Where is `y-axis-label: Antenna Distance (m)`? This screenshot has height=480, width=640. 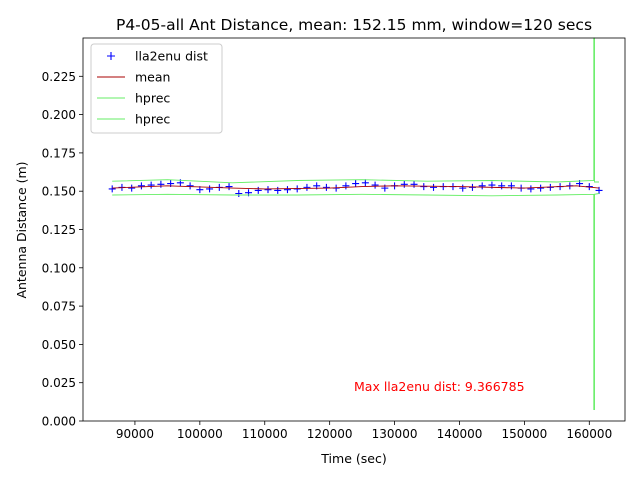 y-axis-label: Antenna Distance (m) is located at coordinates (21, 229).